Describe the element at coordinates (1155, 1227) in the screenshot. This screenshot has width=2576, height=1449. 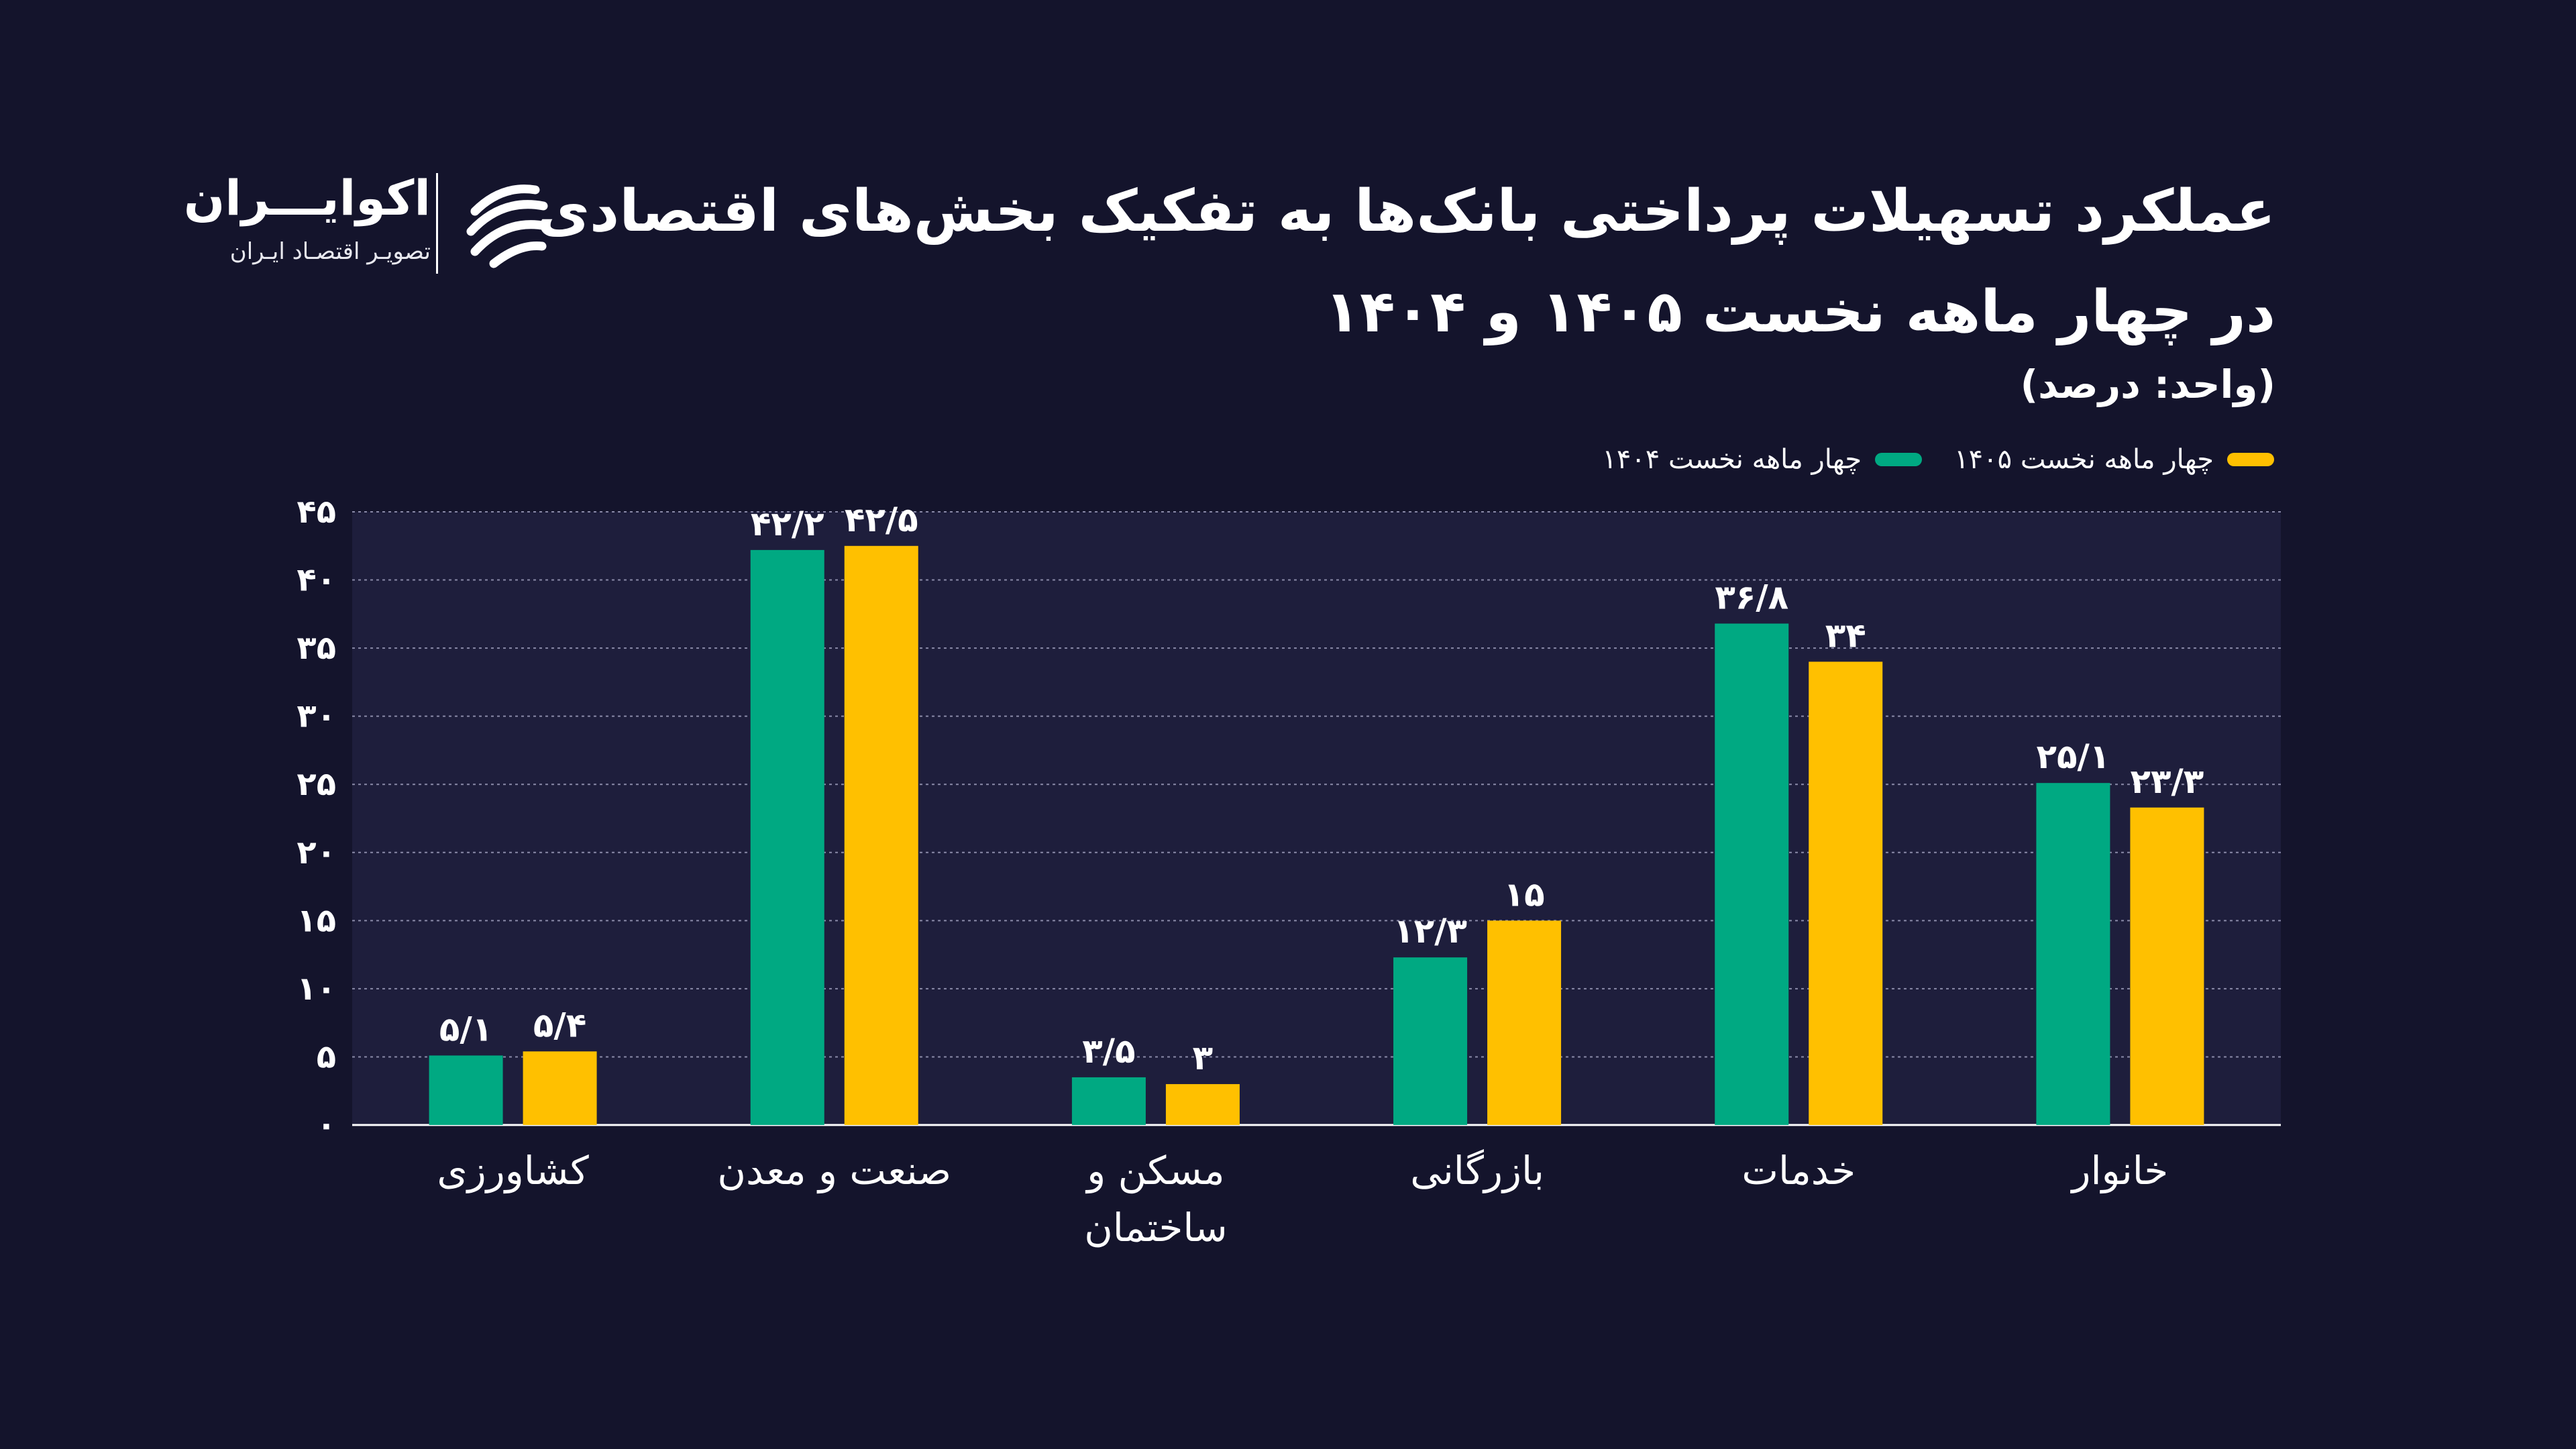
I see `x-category-label: ساختمان` at that location.